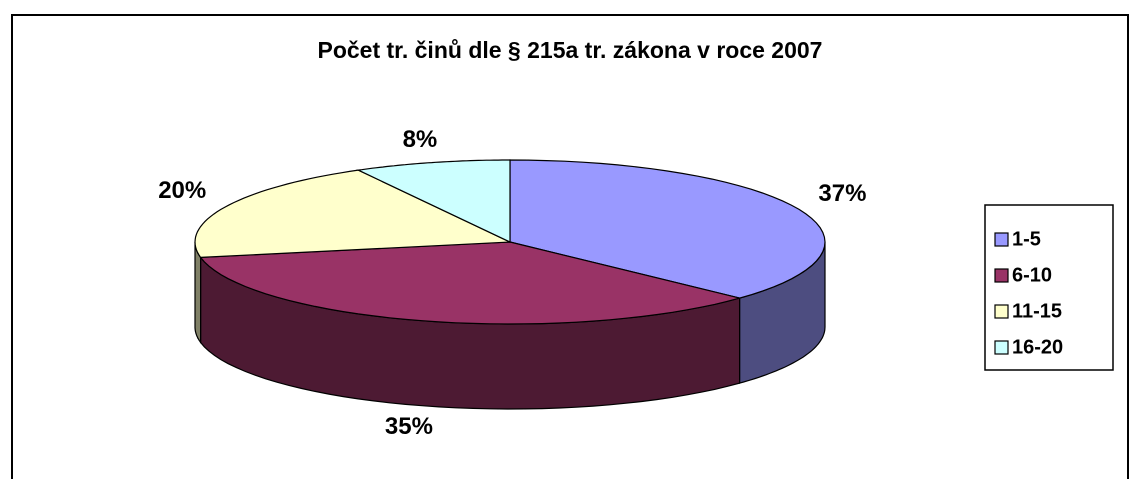 This screenshot has width=1130, height=479. Describe the element at coordinates (182, 190) in the screenshot. I see `data-label: 20%` at that location.